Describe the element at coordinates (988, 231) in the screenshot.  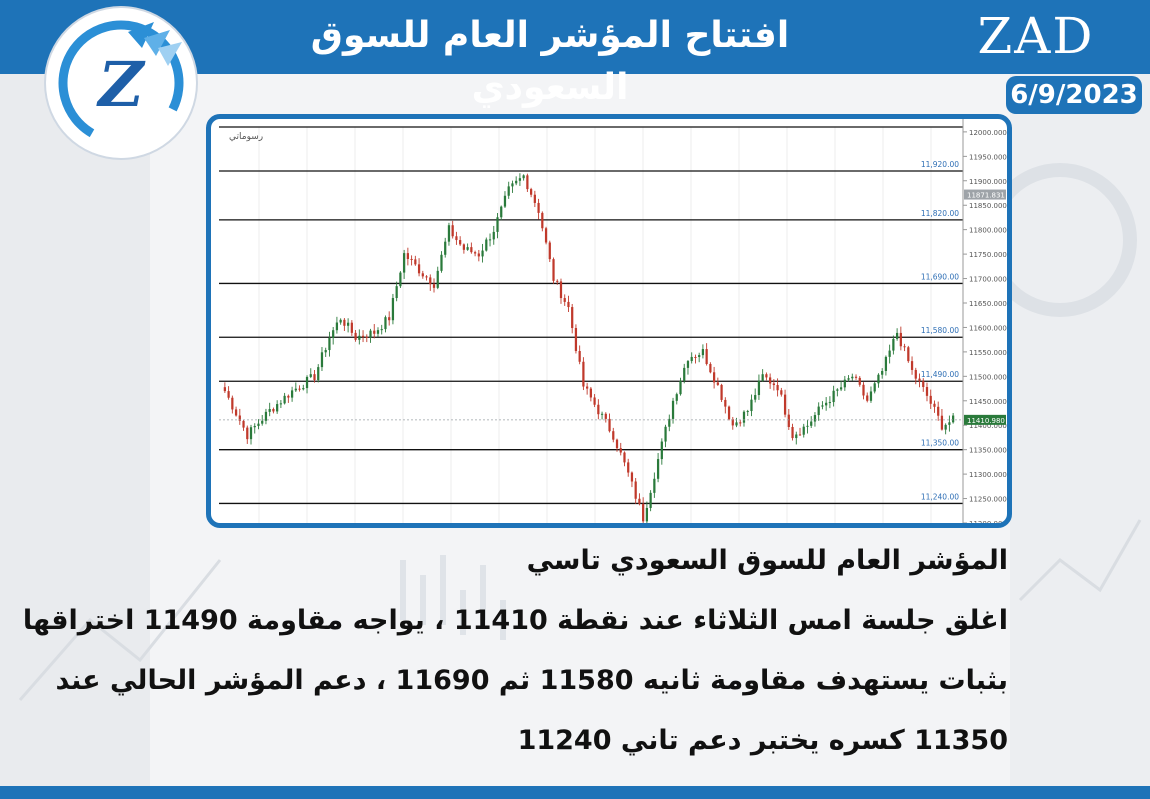
I see `y-tick-label: 11800.000` at that location.